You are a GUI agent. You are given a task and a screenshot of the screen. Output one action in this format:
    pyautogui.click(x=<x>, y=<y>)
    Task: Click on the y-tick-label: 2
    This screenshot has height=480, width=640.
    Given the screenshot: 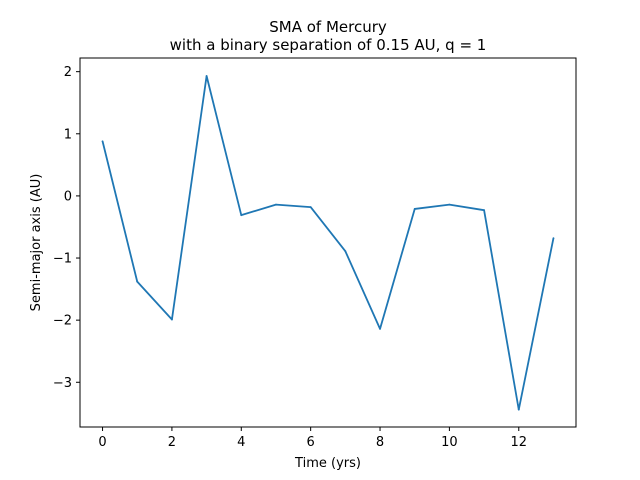 What is the action you would take?
    pyautogui.click(x=68, y=72)
    